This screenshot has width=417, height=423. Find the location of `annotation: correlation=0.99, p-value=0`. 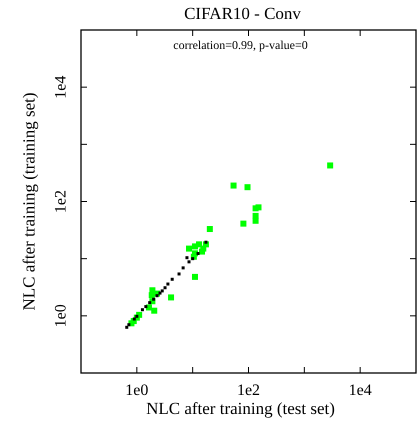

annotation: correlation=0.99, p-value=0 is located at coordinates (240, 45).